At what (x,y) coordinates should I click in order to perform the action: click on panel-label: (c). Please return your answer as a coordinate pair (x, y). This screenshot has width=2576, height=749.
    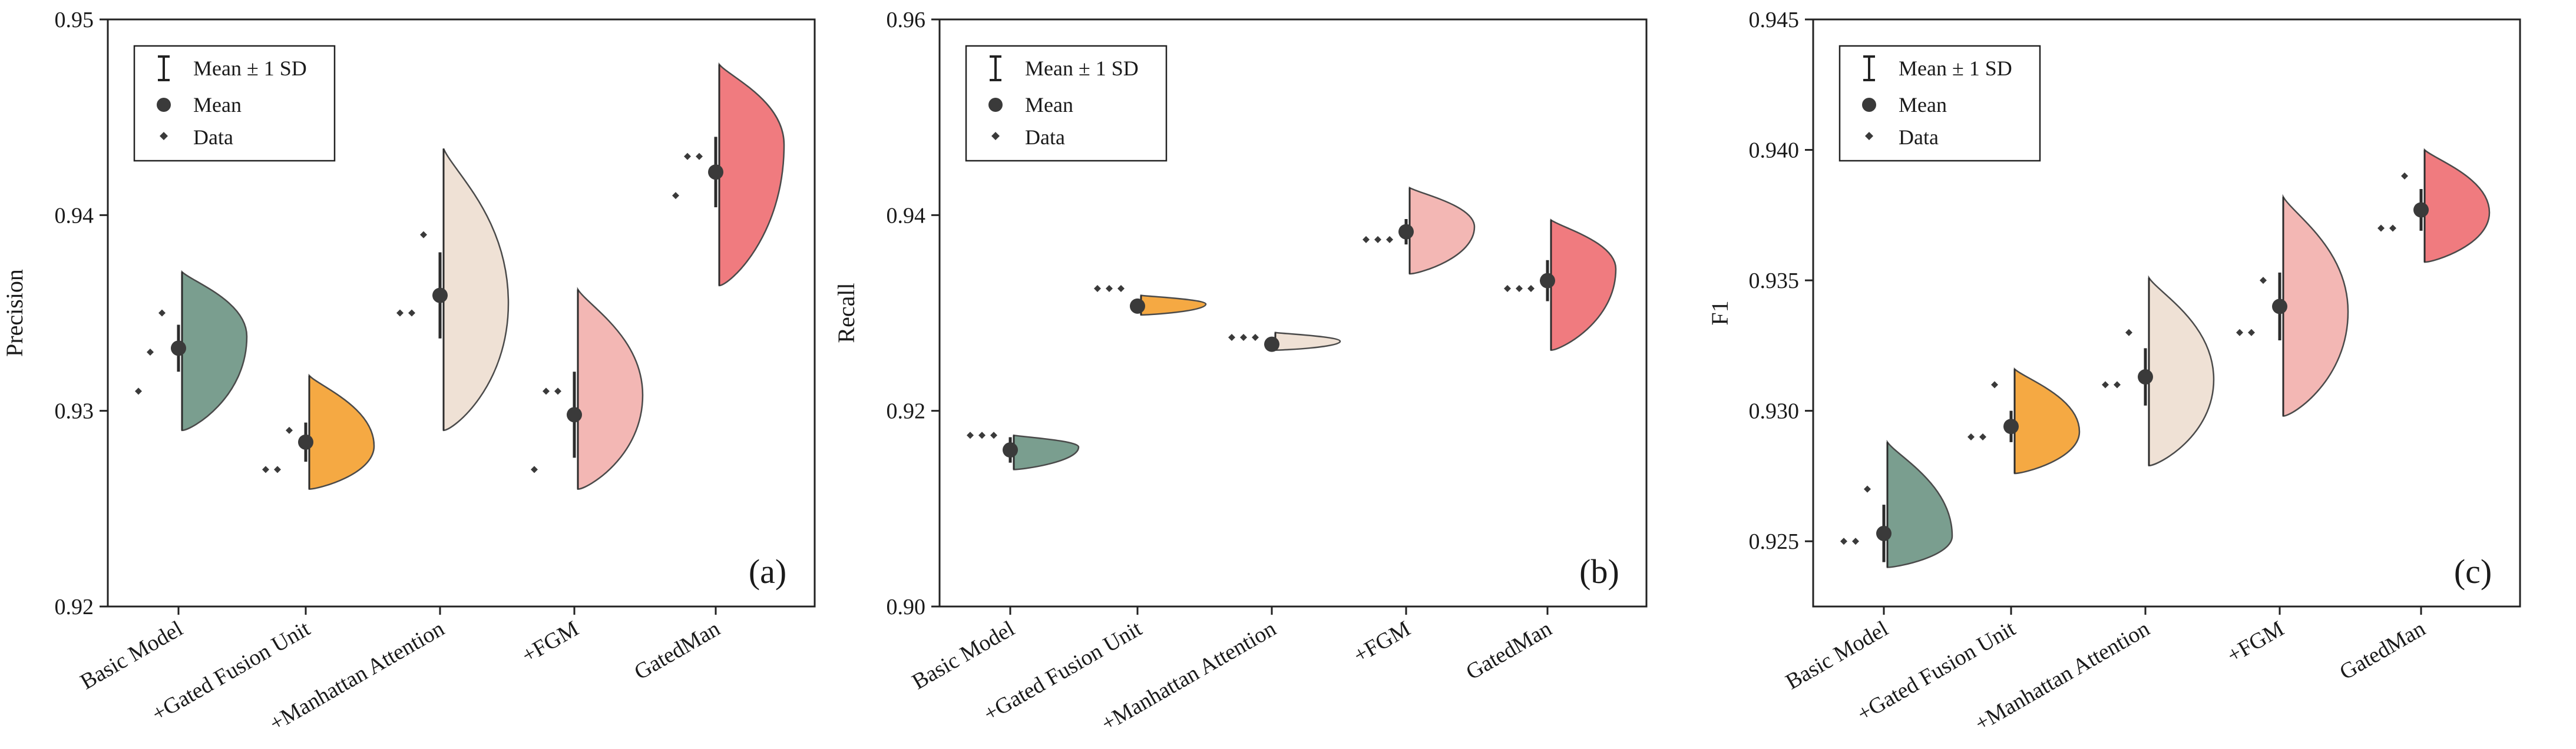
    Looking at the image, I should click on (2473, 571).